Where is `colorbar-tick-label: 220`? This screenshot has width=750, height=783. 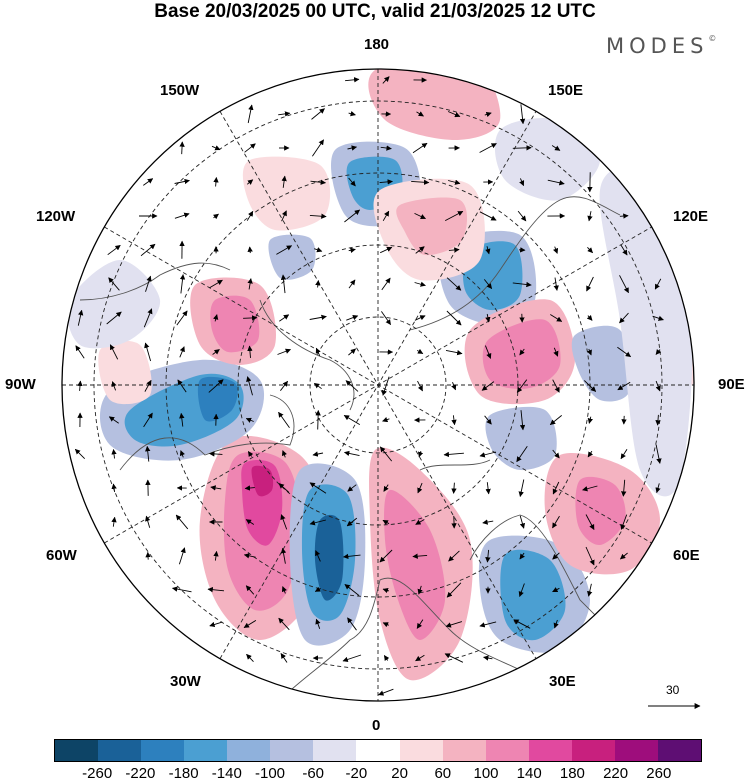
colorbar-tick-label: 220 is located at coordinates (616, 773).